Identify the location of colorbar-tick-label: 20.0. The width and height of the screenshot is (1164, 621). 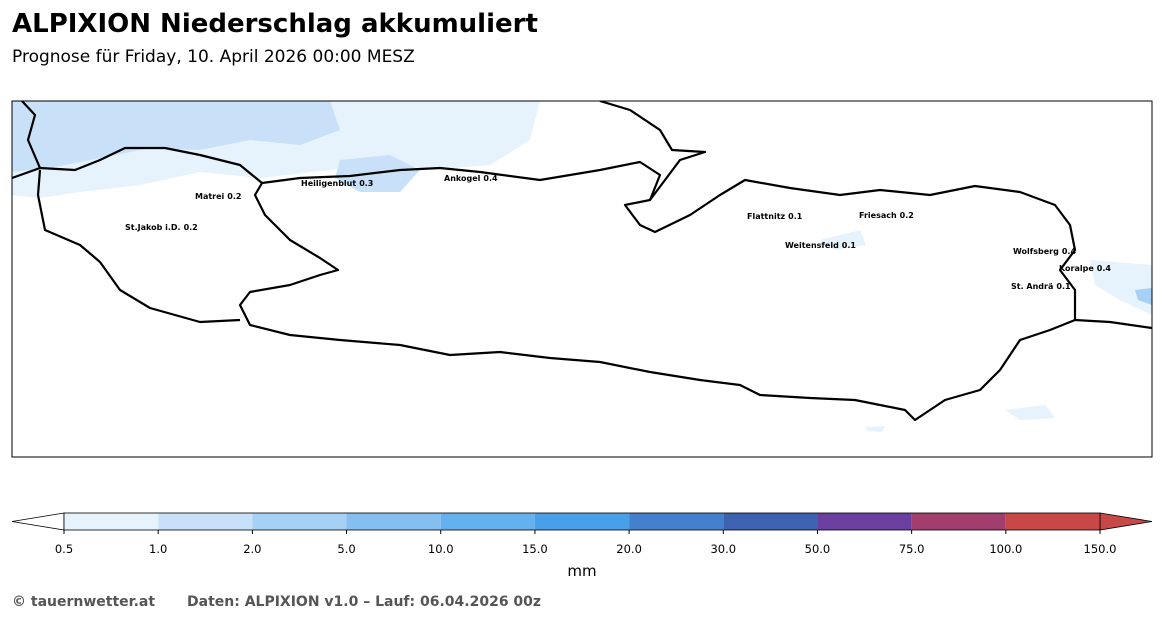
(629, 549).